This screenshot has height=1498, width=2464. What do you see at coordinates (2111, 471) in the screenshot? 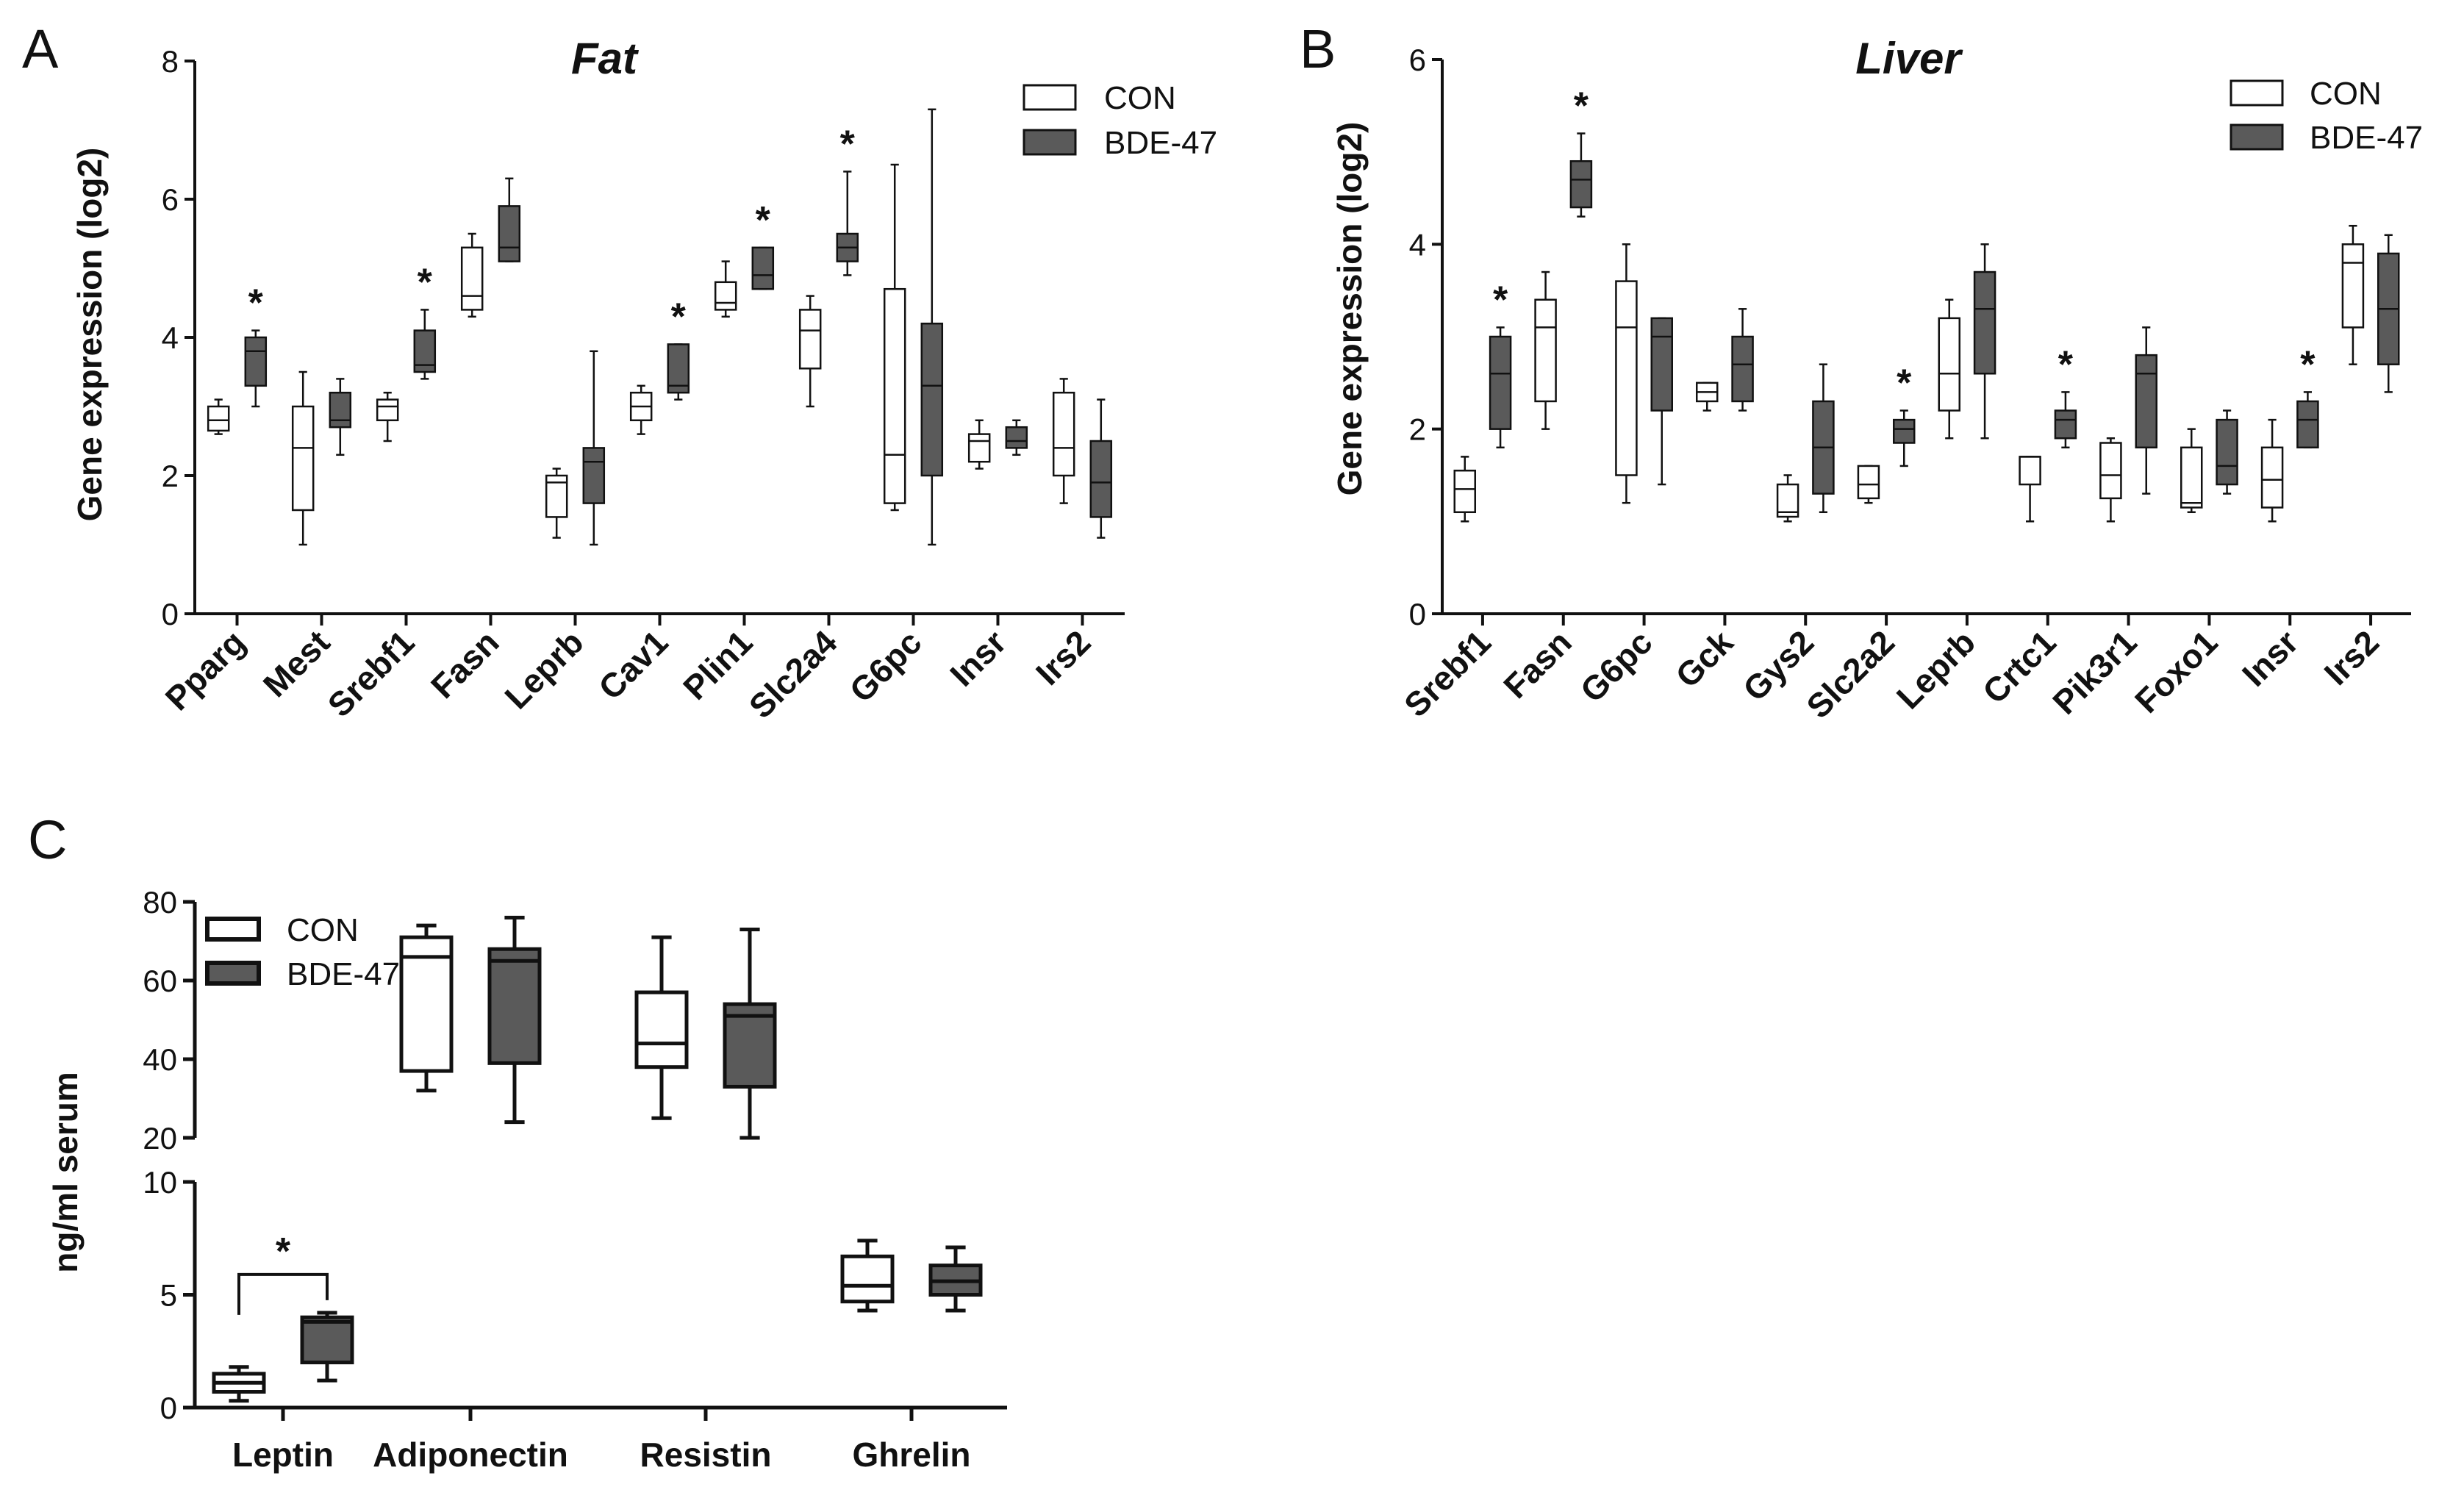
I see `box-con-pik3r1-box` at bounding box center [2111, 471].